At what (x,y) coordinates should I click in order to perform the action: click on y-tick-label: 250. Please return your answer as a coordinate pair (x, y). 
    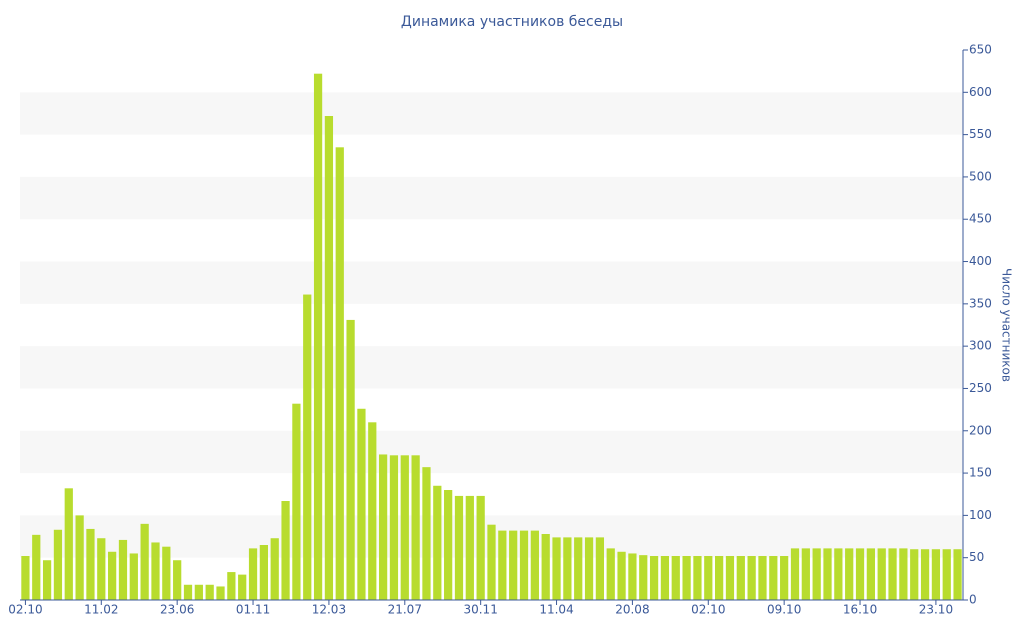
    Looking at the image, I should click on (980, 388).